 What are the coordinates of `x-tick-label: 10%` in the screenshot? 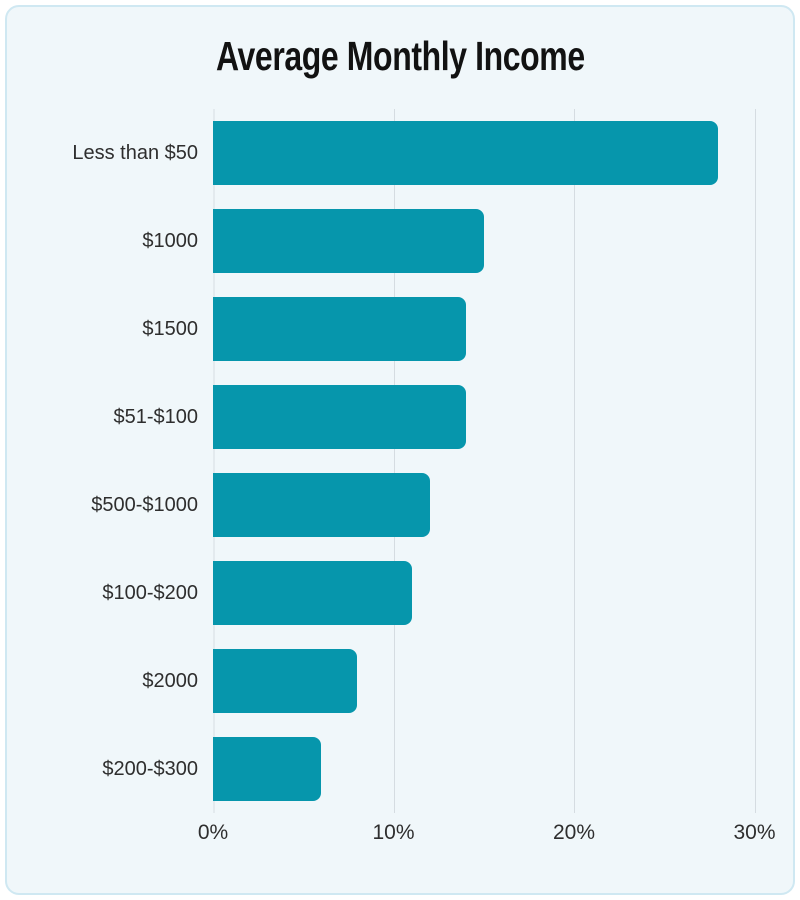 It's located at (393, 832).